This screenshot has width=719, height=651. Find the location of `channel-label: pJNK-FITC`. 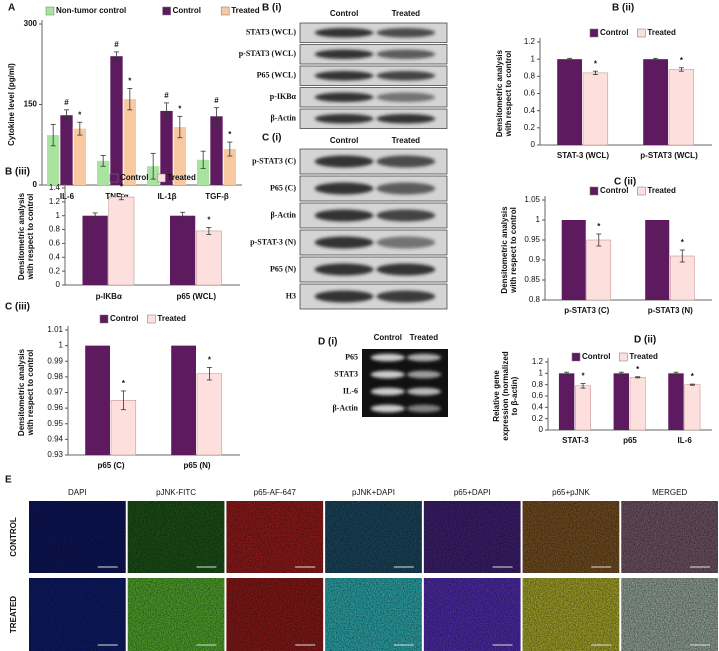

channel-label: pJNK-FITC is located at coordinates (176, 492).